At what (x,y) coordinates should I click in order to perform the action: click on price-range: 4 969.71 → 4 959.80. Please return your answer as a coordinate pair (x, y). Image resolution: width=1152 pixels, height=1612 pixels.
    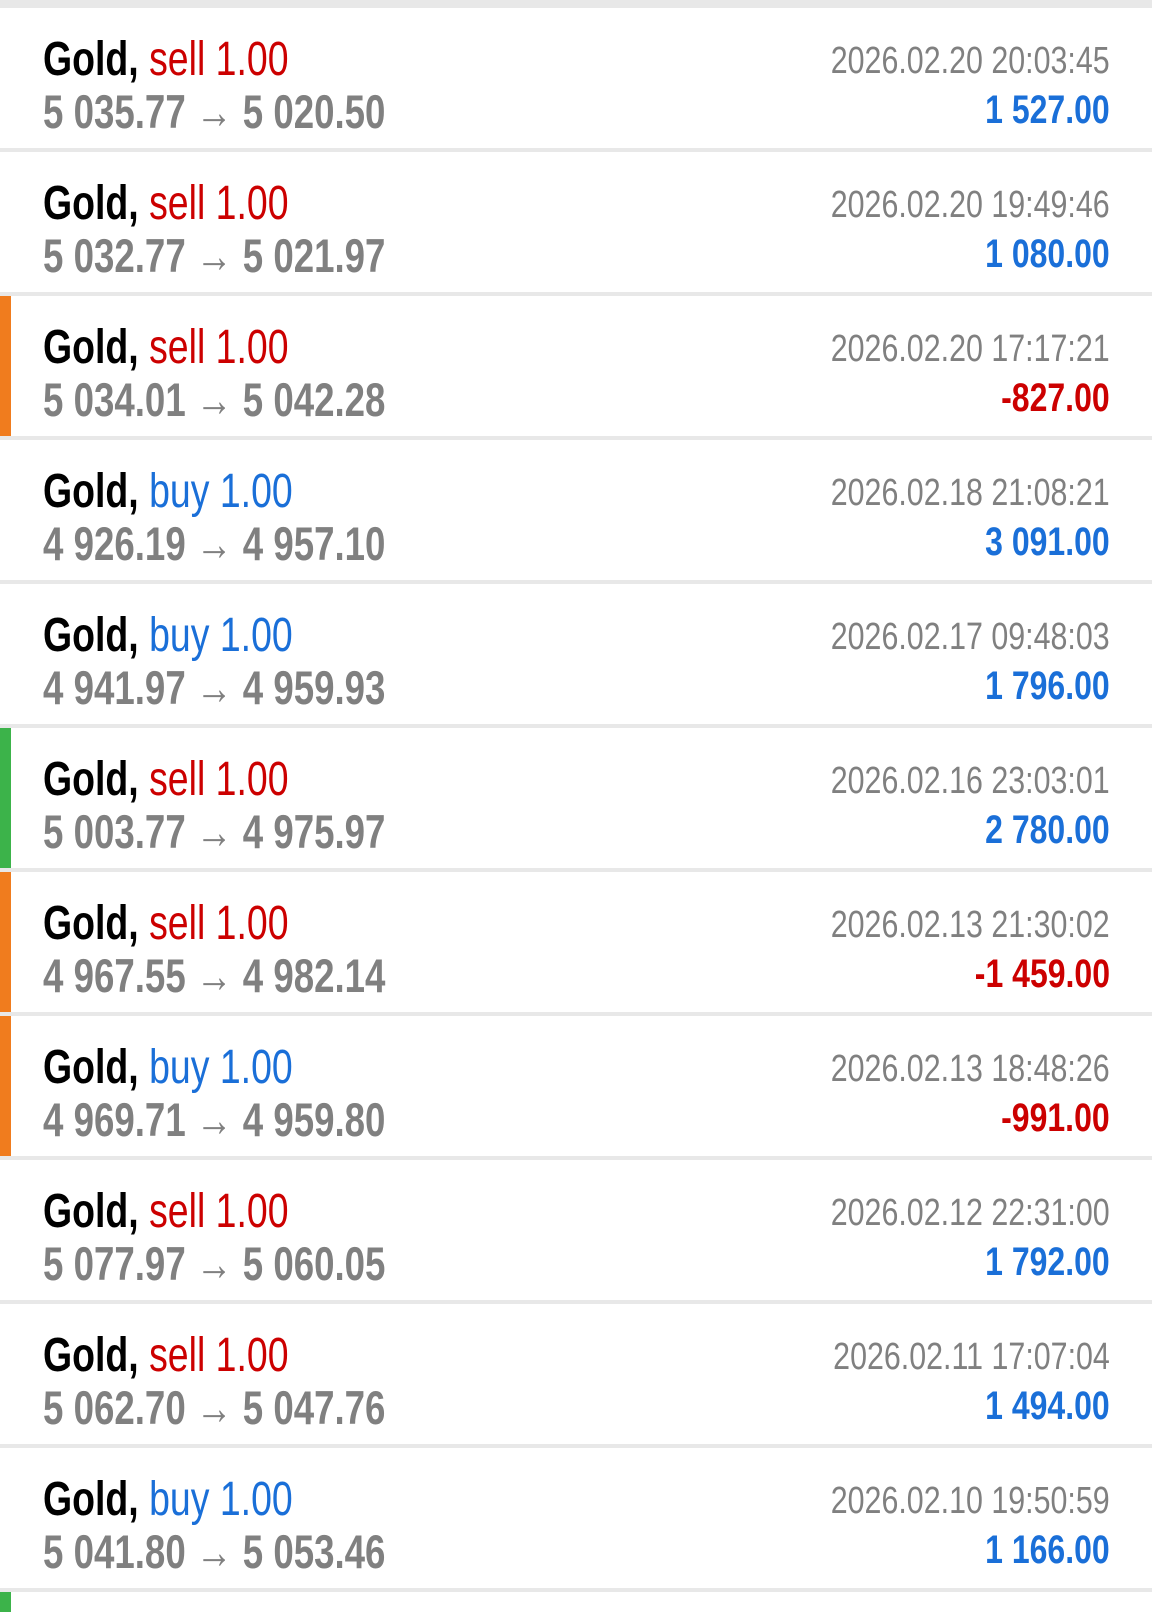
    Looking at the image, I should click on (214, 1119).